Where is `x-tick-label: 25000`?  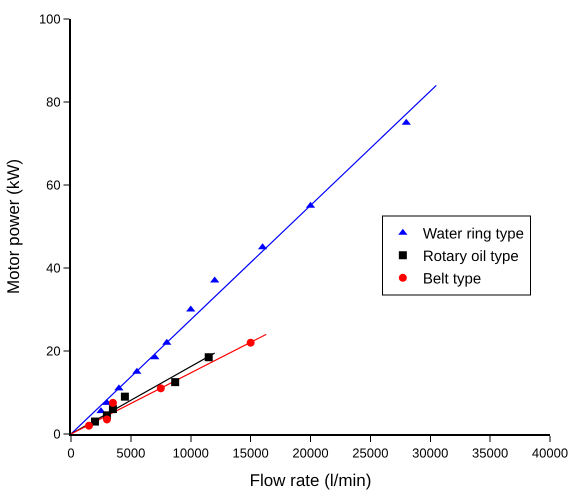
x-tick-label: 25000 is located at coordinates (370, 452).